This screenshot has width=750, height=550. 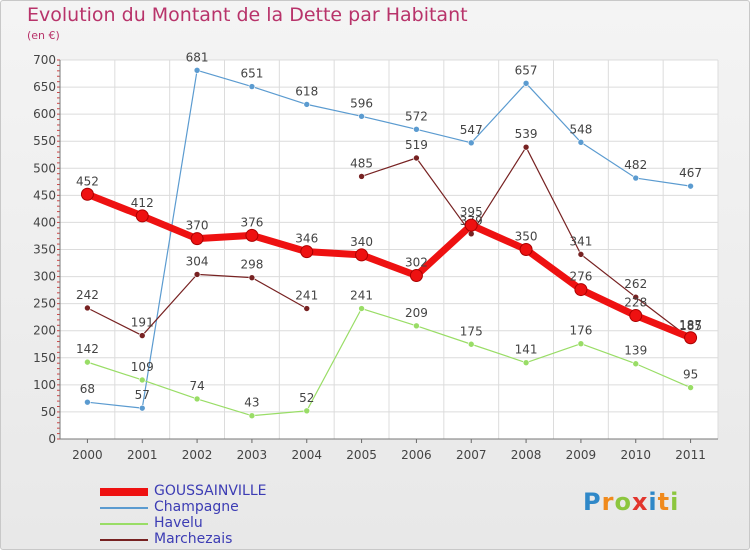 I want to click on data-label-goussainville: 376, so click(x=251, y=222).